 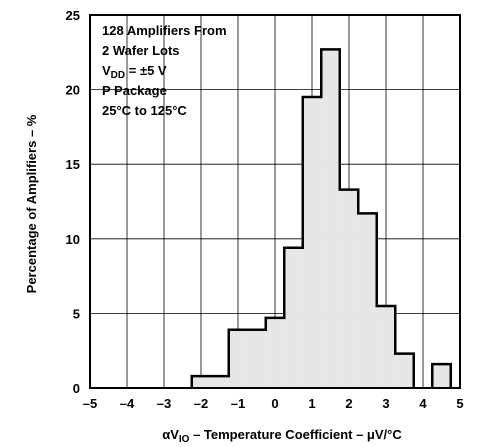 I want to click on y-tick-label: 15, so click(x=73, y=164).